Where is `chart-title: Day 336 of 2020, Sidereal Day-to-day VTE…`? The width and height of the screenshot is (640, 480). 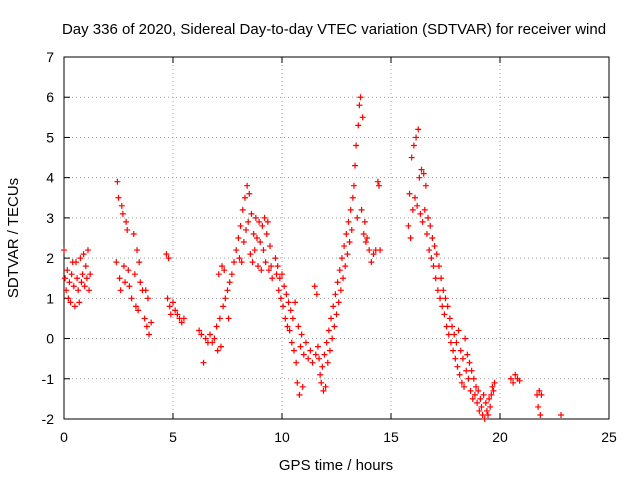 chart-title: Day 336 of 2020, Sidereal Day-to-day VTE… is located at coordinates (334, 29).